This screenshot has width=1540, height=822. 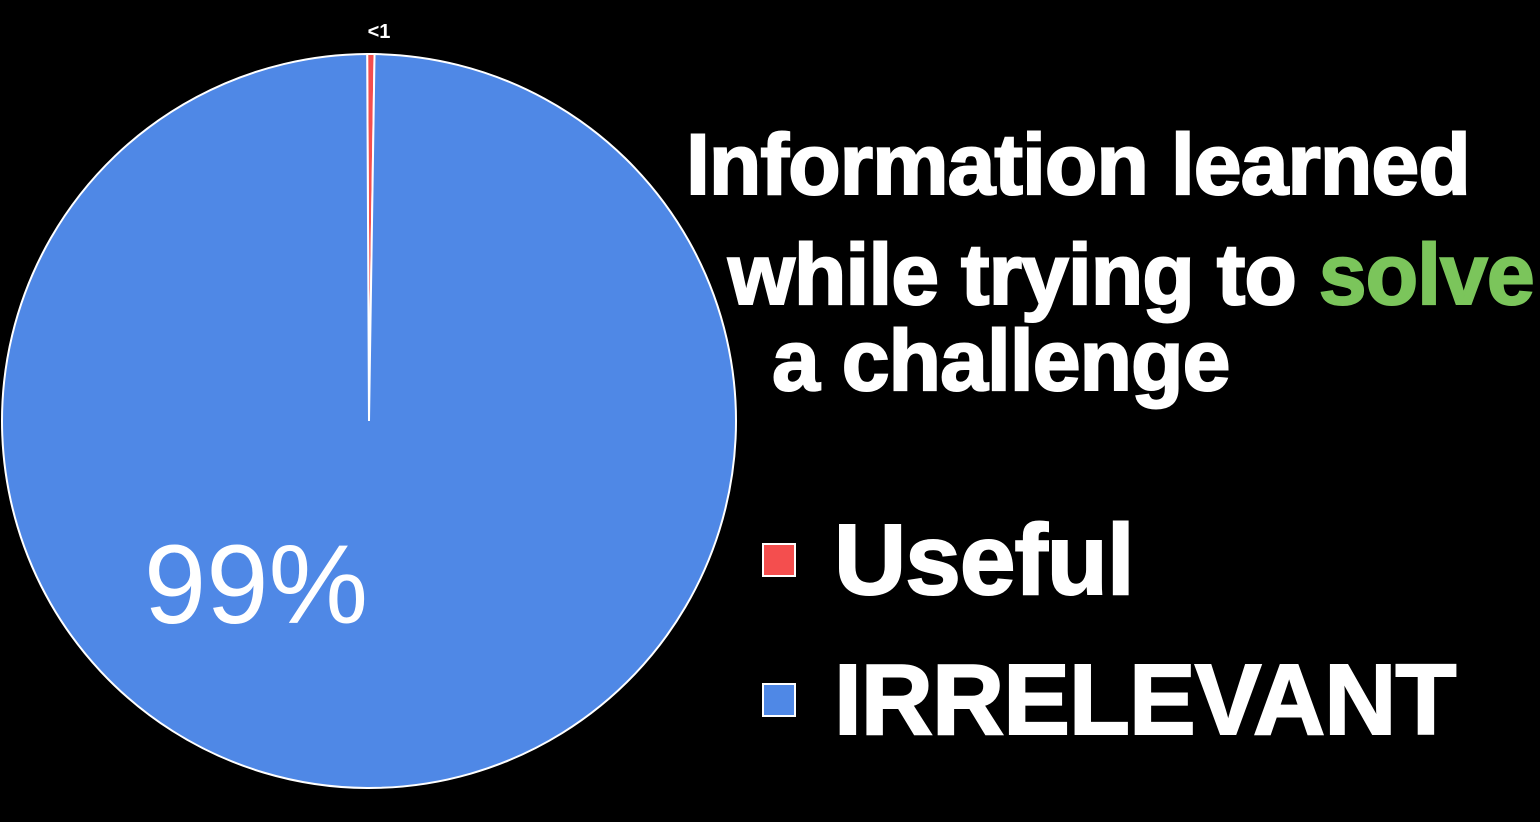 What do you see at coordinates (379, 32) in the screenshot?
I see `pie-label-useful: <1` at bounding box center [379, 32].